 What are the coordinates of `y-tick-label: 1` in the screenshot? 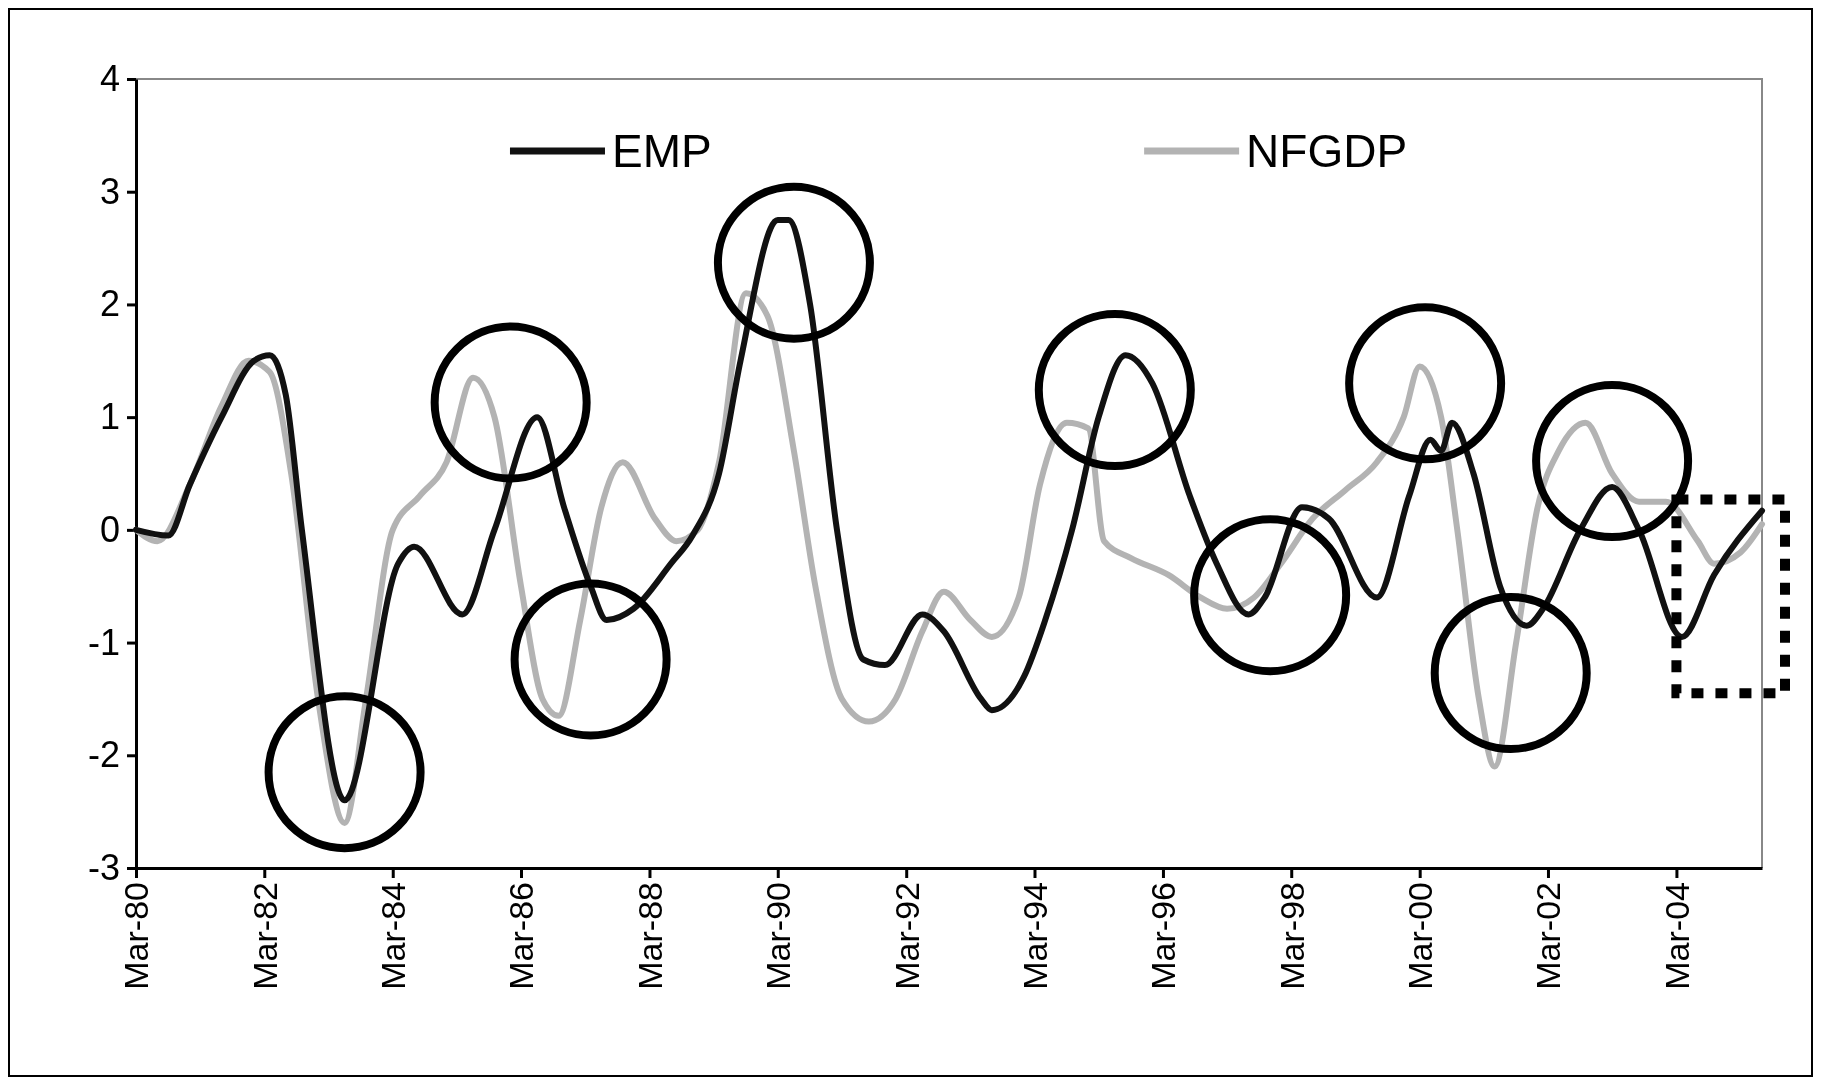 It's located at (109, 417).